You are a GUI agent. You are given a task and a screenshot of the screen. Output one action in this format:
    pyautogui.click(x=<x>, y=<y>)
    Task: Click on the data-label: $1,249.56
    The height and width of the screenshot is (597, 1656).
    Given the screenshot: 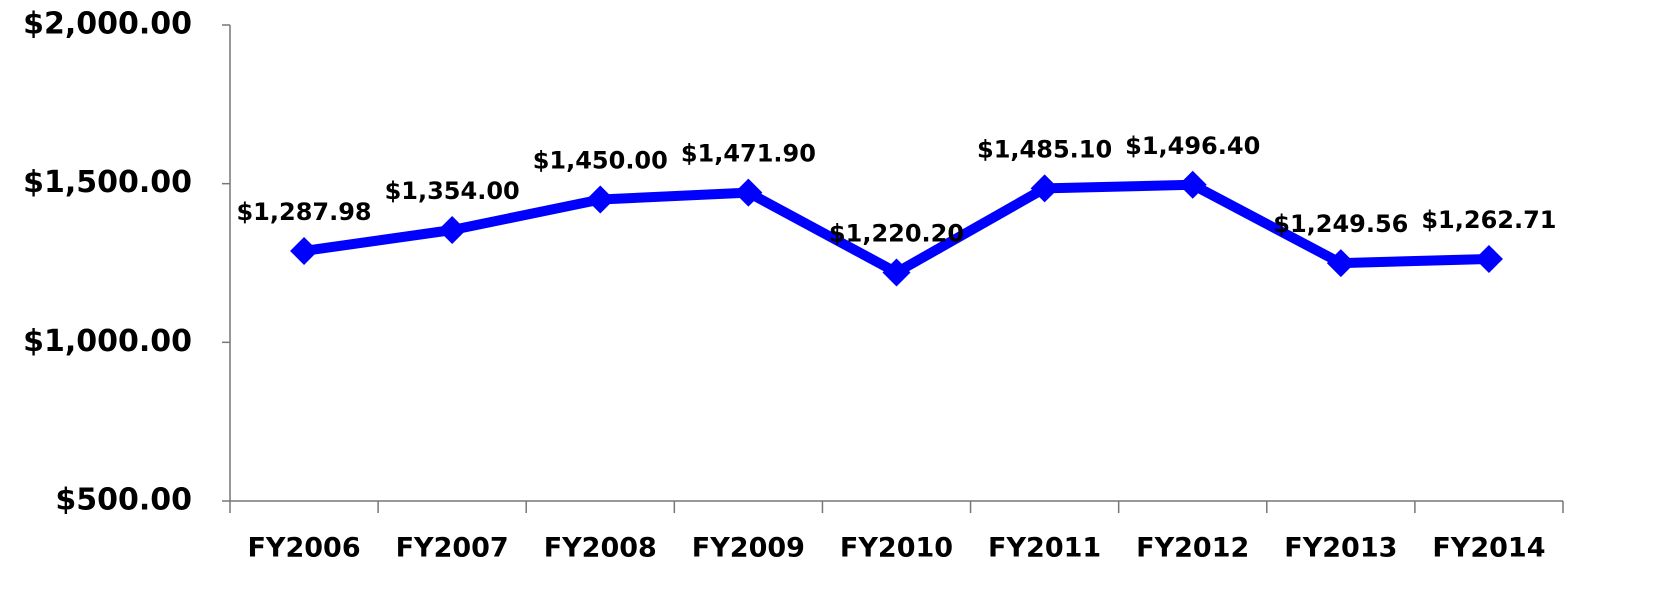 What is the action you would take?
    pyautogui.click(x=1340, y=224)
    